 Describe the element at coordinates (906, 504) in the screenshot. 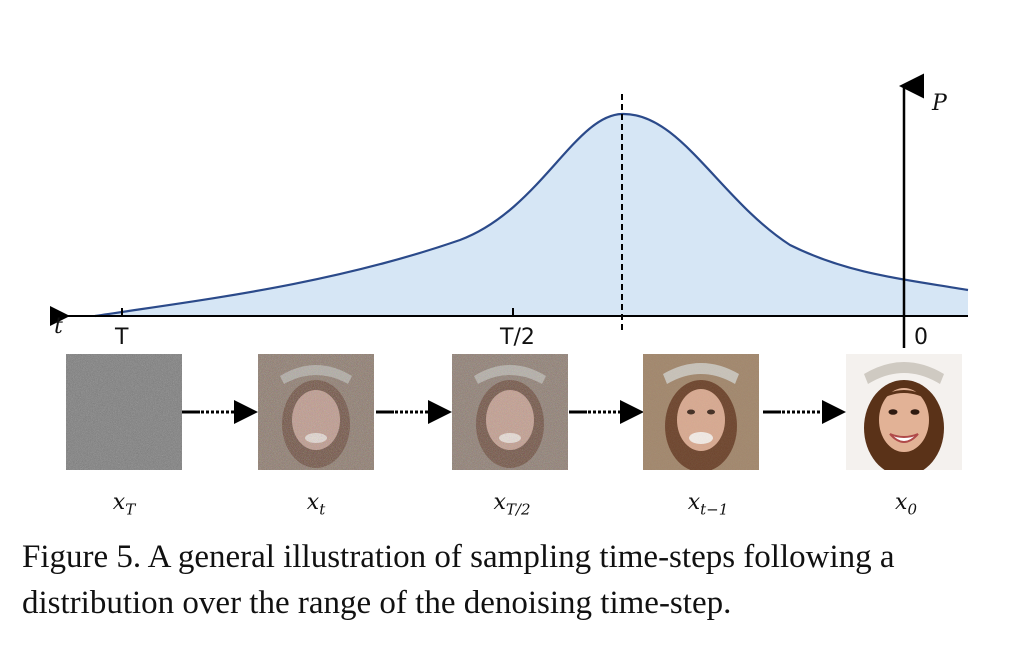

I see `label-x0: x0` at that location.